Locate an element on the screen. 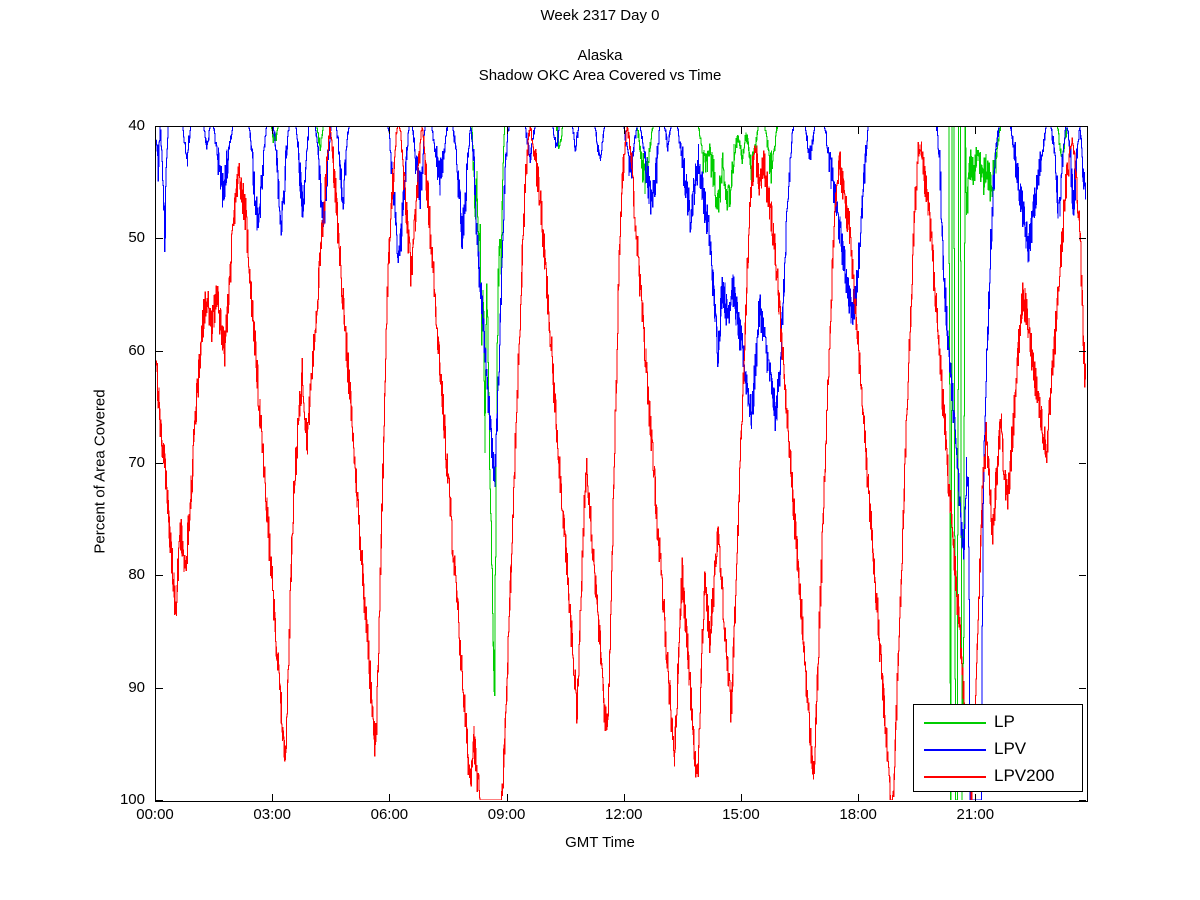  legend-item-lpv: LPV is located at coordinates (999, 750).